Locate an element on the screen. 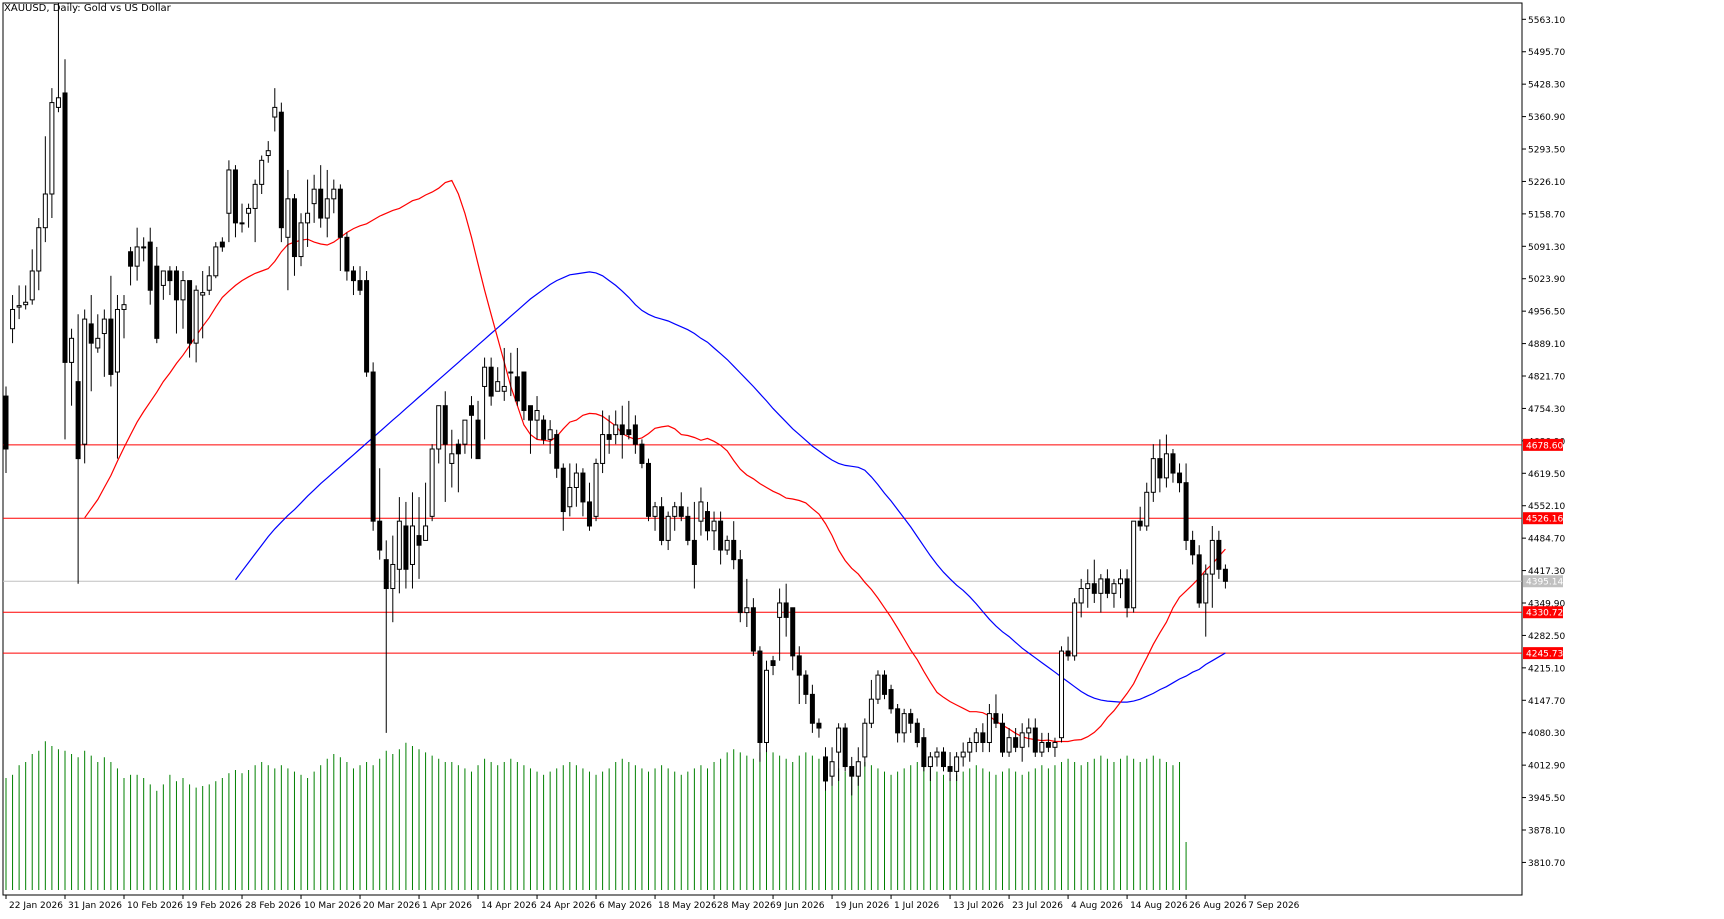  price-axis-label: 4754.30 is located at coordinates (1546, 410).